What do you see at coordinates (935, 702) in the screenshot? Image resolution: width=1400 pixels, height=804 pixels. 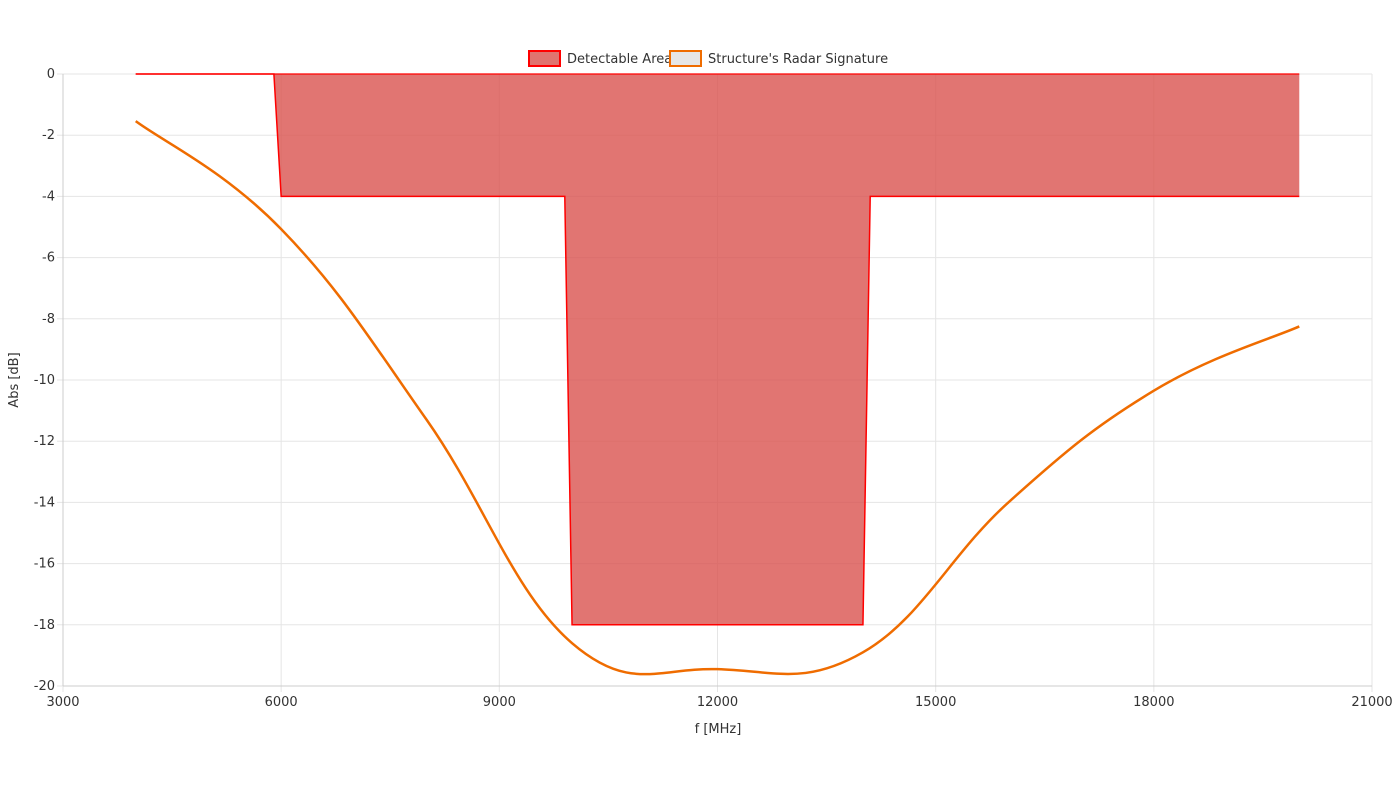 I see `x-tick-label: 15000` at bounding box center [935, 702].